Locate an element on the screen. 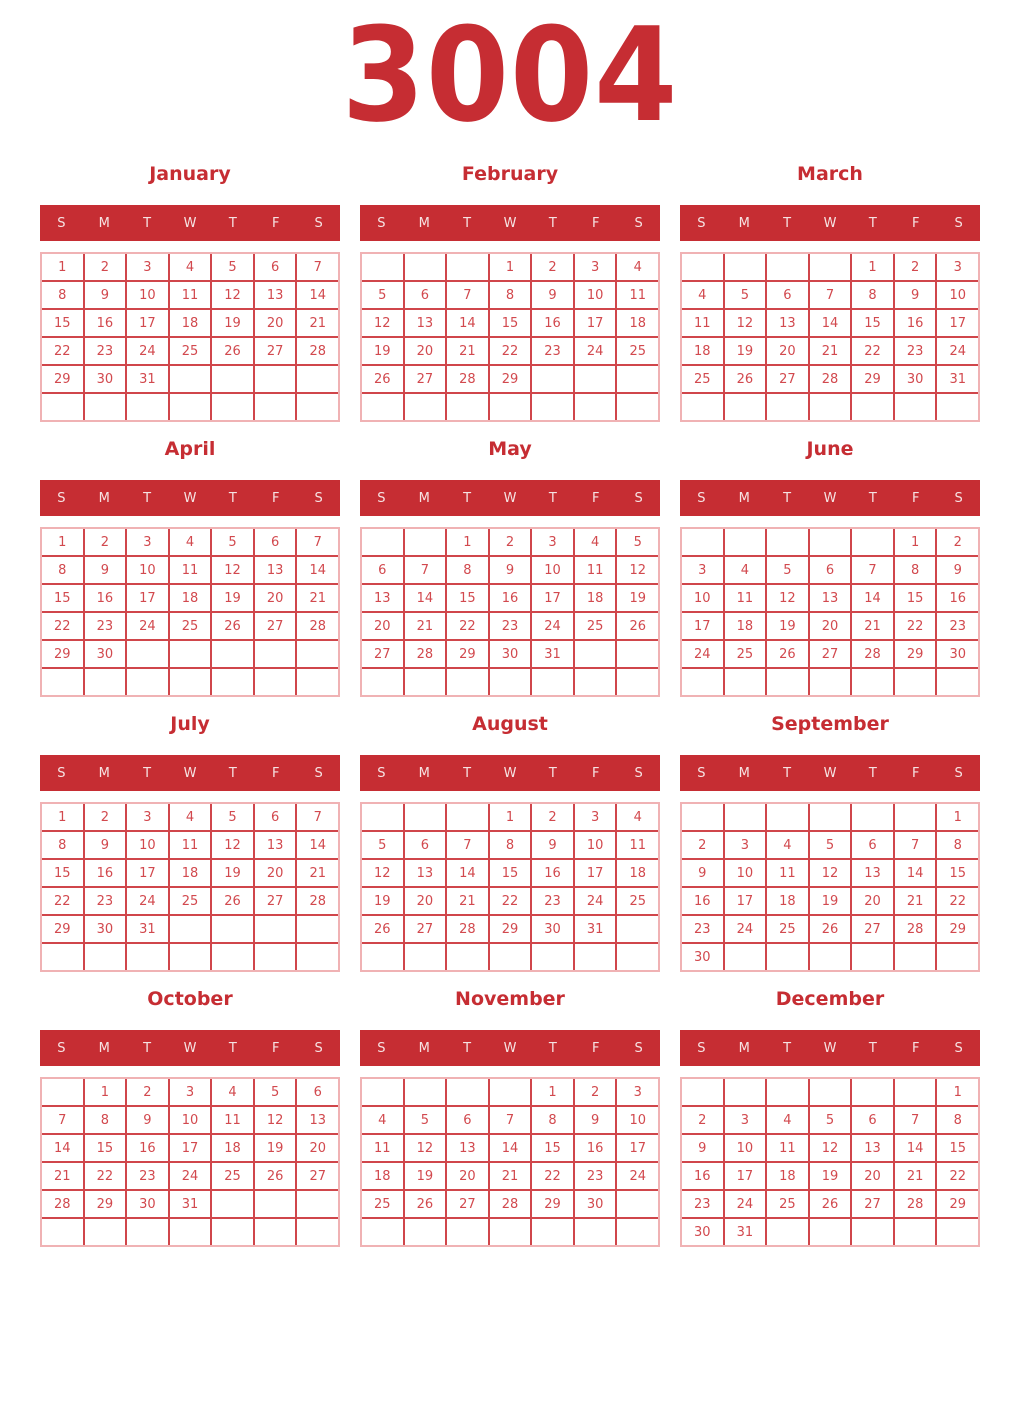  day-cell: 13 is located at coordinates (317, 1120).